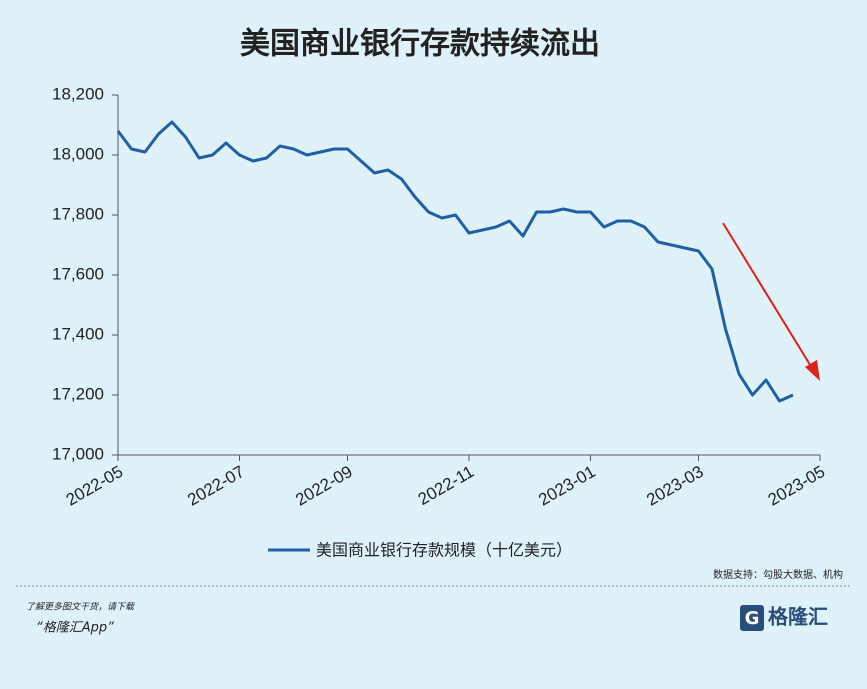  Describe the element at coordinates (78, 93) in the screenshot. I see `y-tick-label: 18,200` at that location.